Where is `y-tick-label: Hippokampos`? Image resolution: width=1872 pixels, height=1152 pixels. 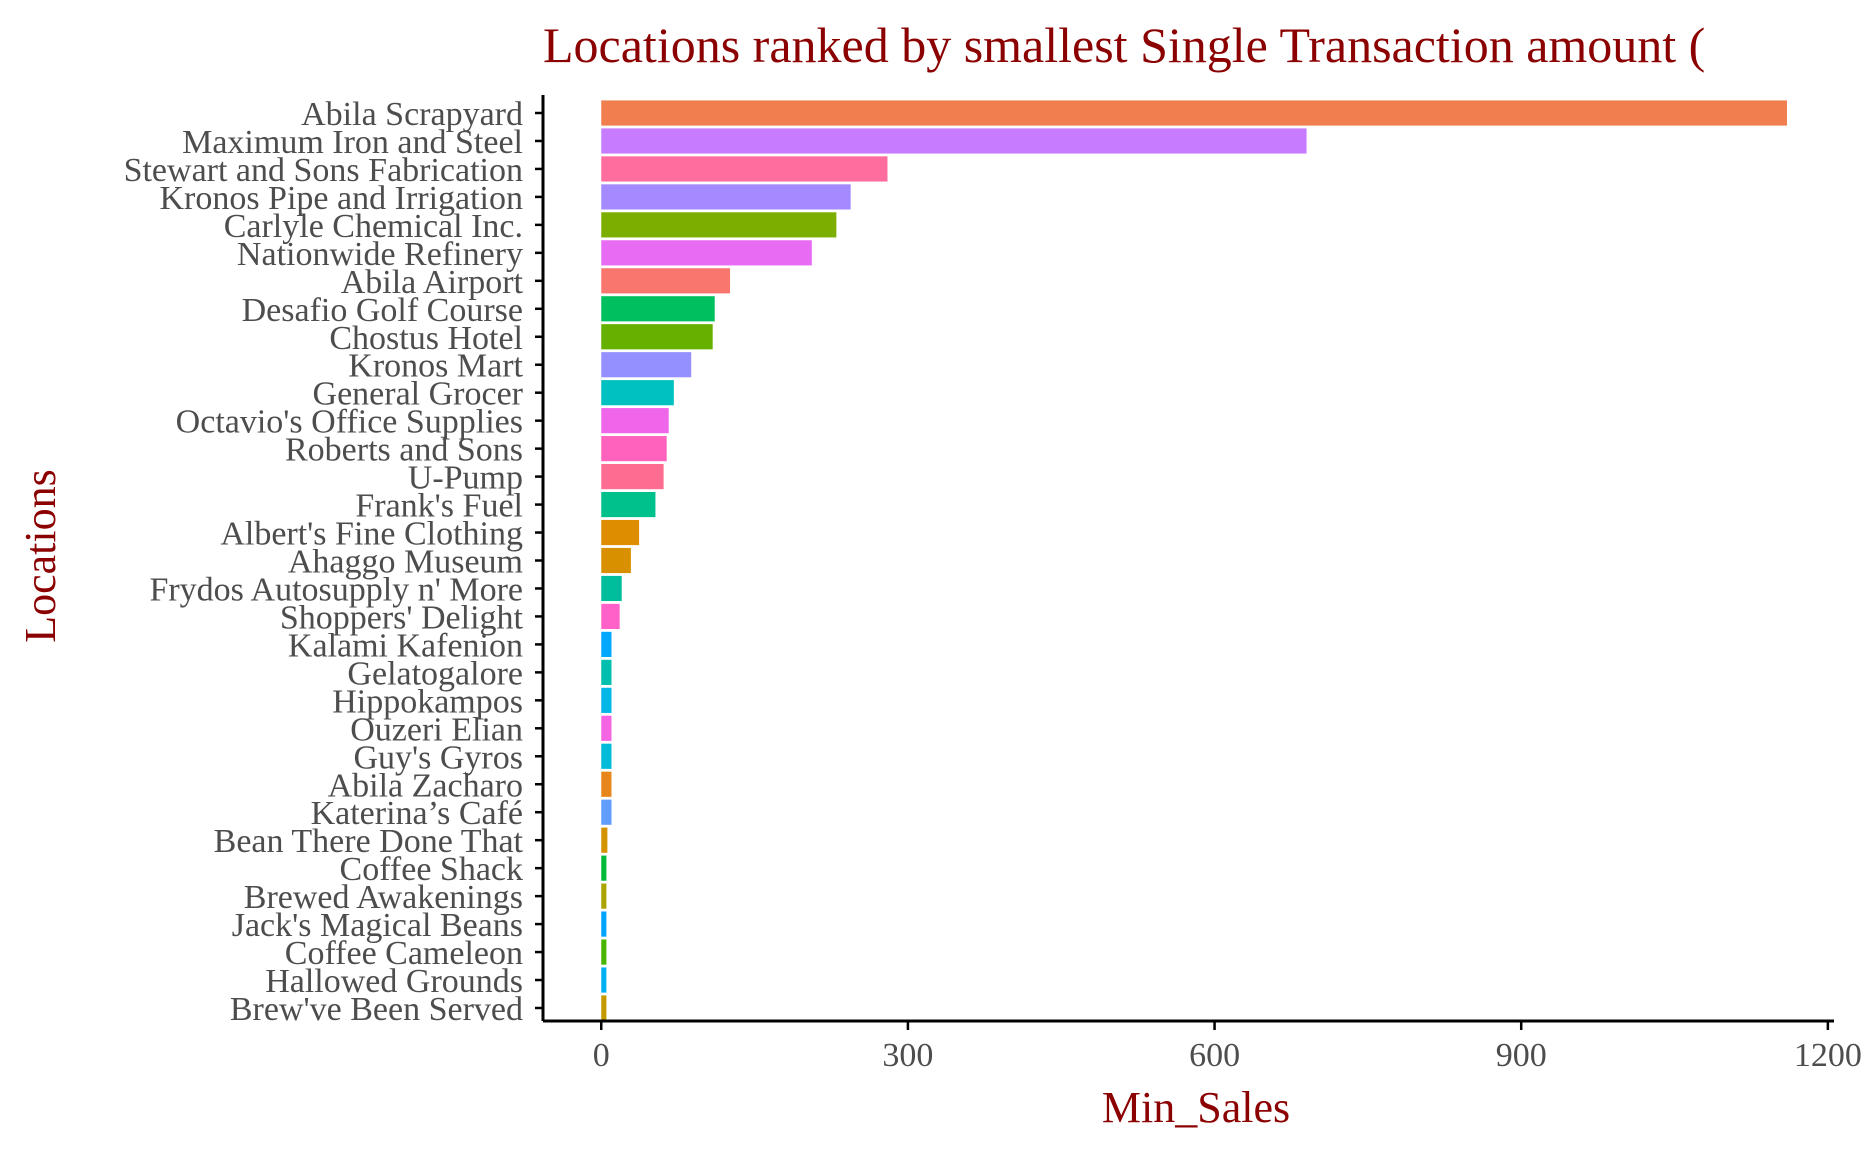 y-tick-label: Hippokampos is located at coordinates (427, 701).